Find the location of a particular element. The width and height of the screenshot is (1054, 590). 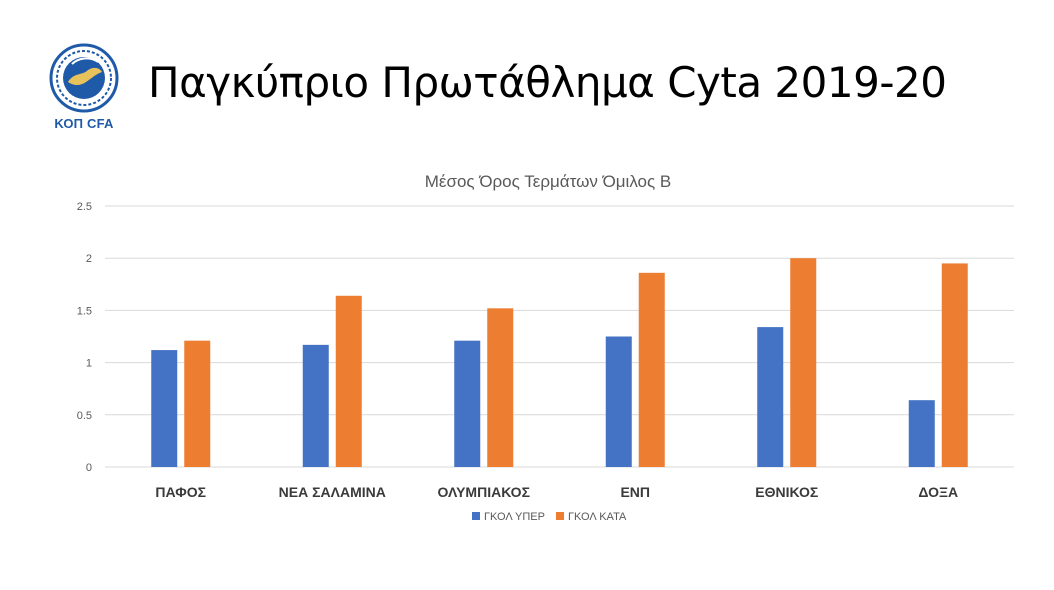

x-category-label: ΔΟΞΑ is located at coordinates (938, 492).